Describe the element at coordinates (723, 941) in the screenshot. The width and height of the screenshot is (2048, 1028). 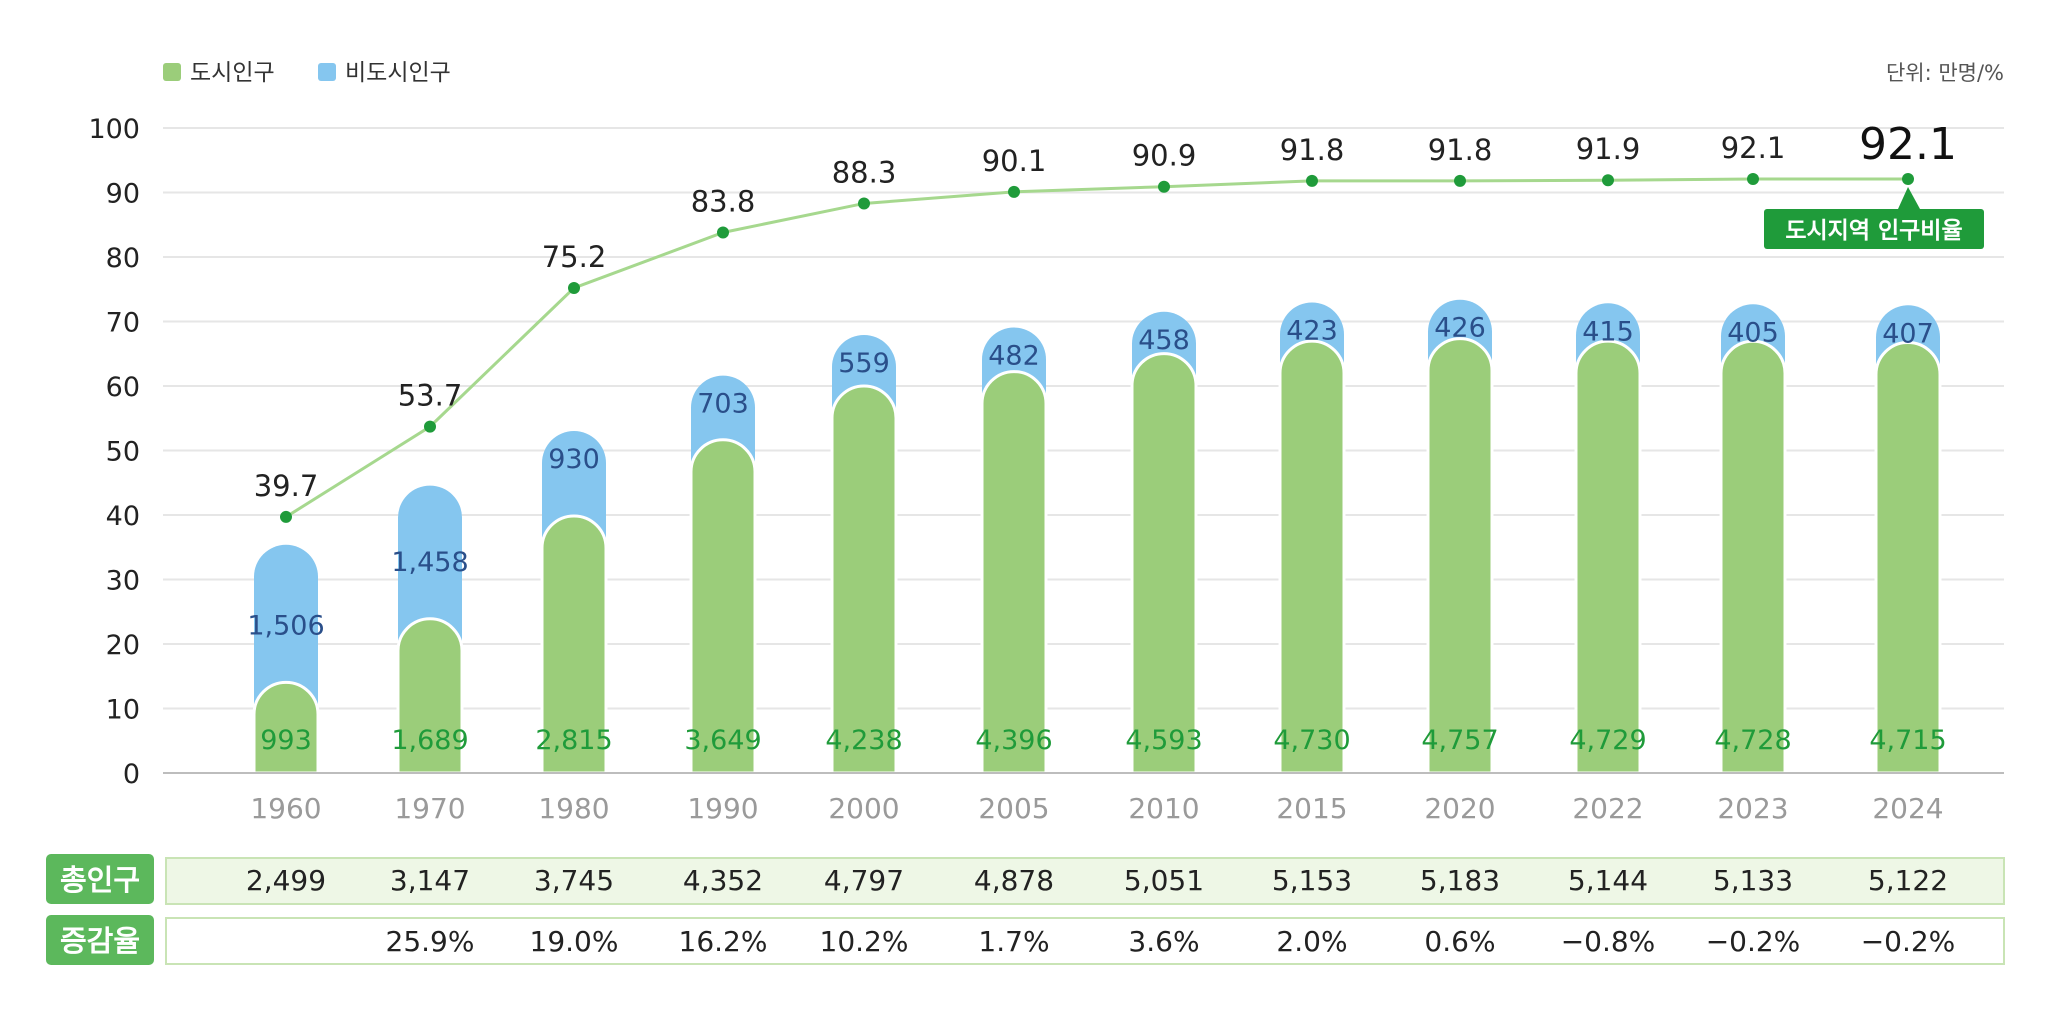
I see `change-rate-cell: 16.2%` at that location.